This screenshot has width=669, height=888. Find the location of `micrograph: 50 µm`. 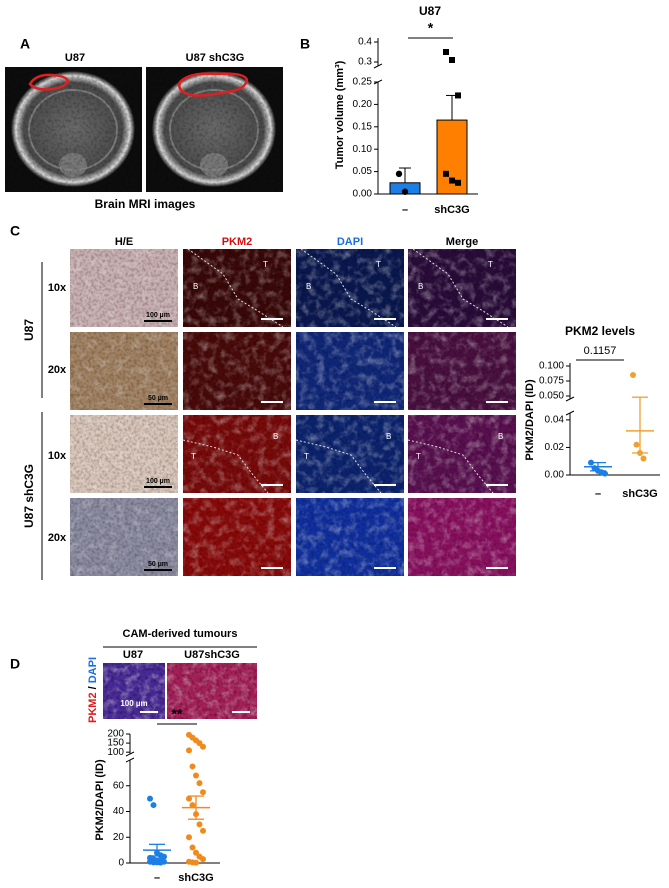

micrograph: 50 µm is located at coordinates (124, 537).